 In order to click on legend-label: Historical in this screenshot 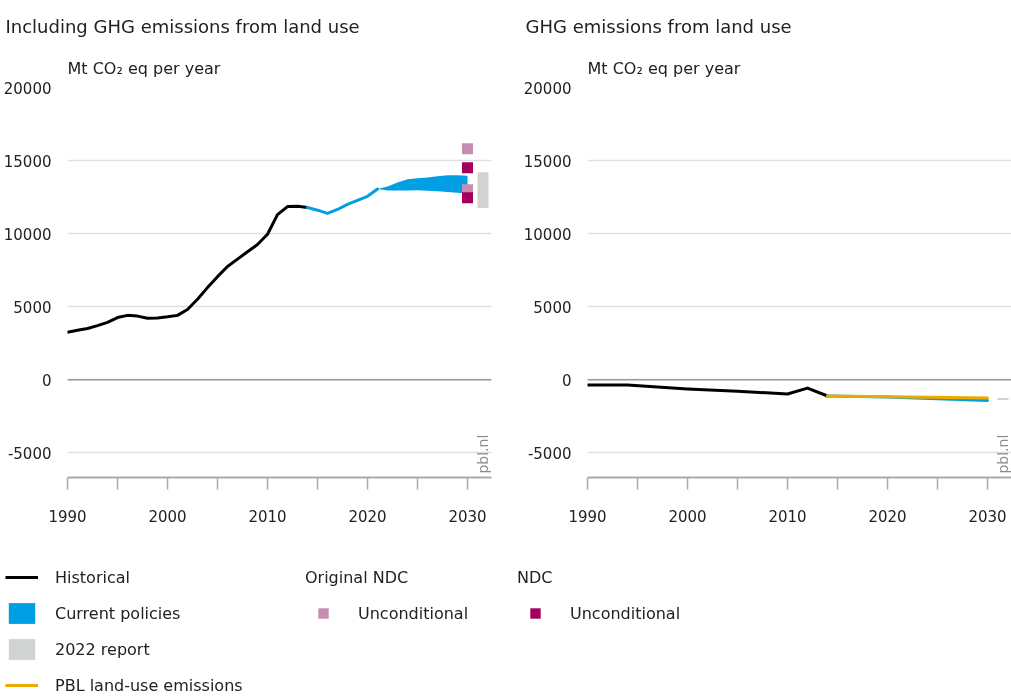, I will do `click(92, 577)`.